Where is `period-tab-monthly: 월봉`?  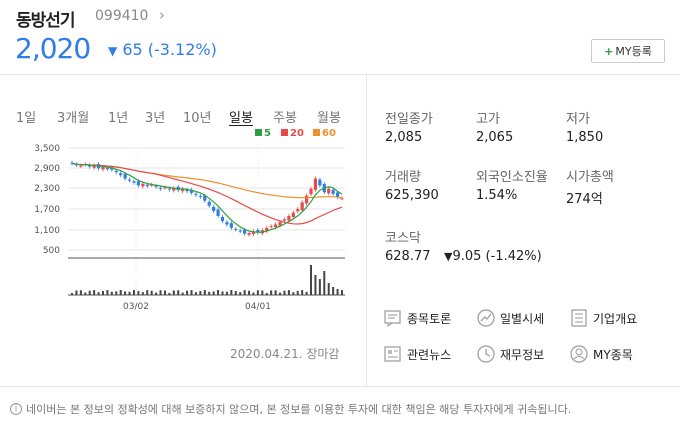 period-tab-monthly: 월봉 is located at coordinates (329, 118).